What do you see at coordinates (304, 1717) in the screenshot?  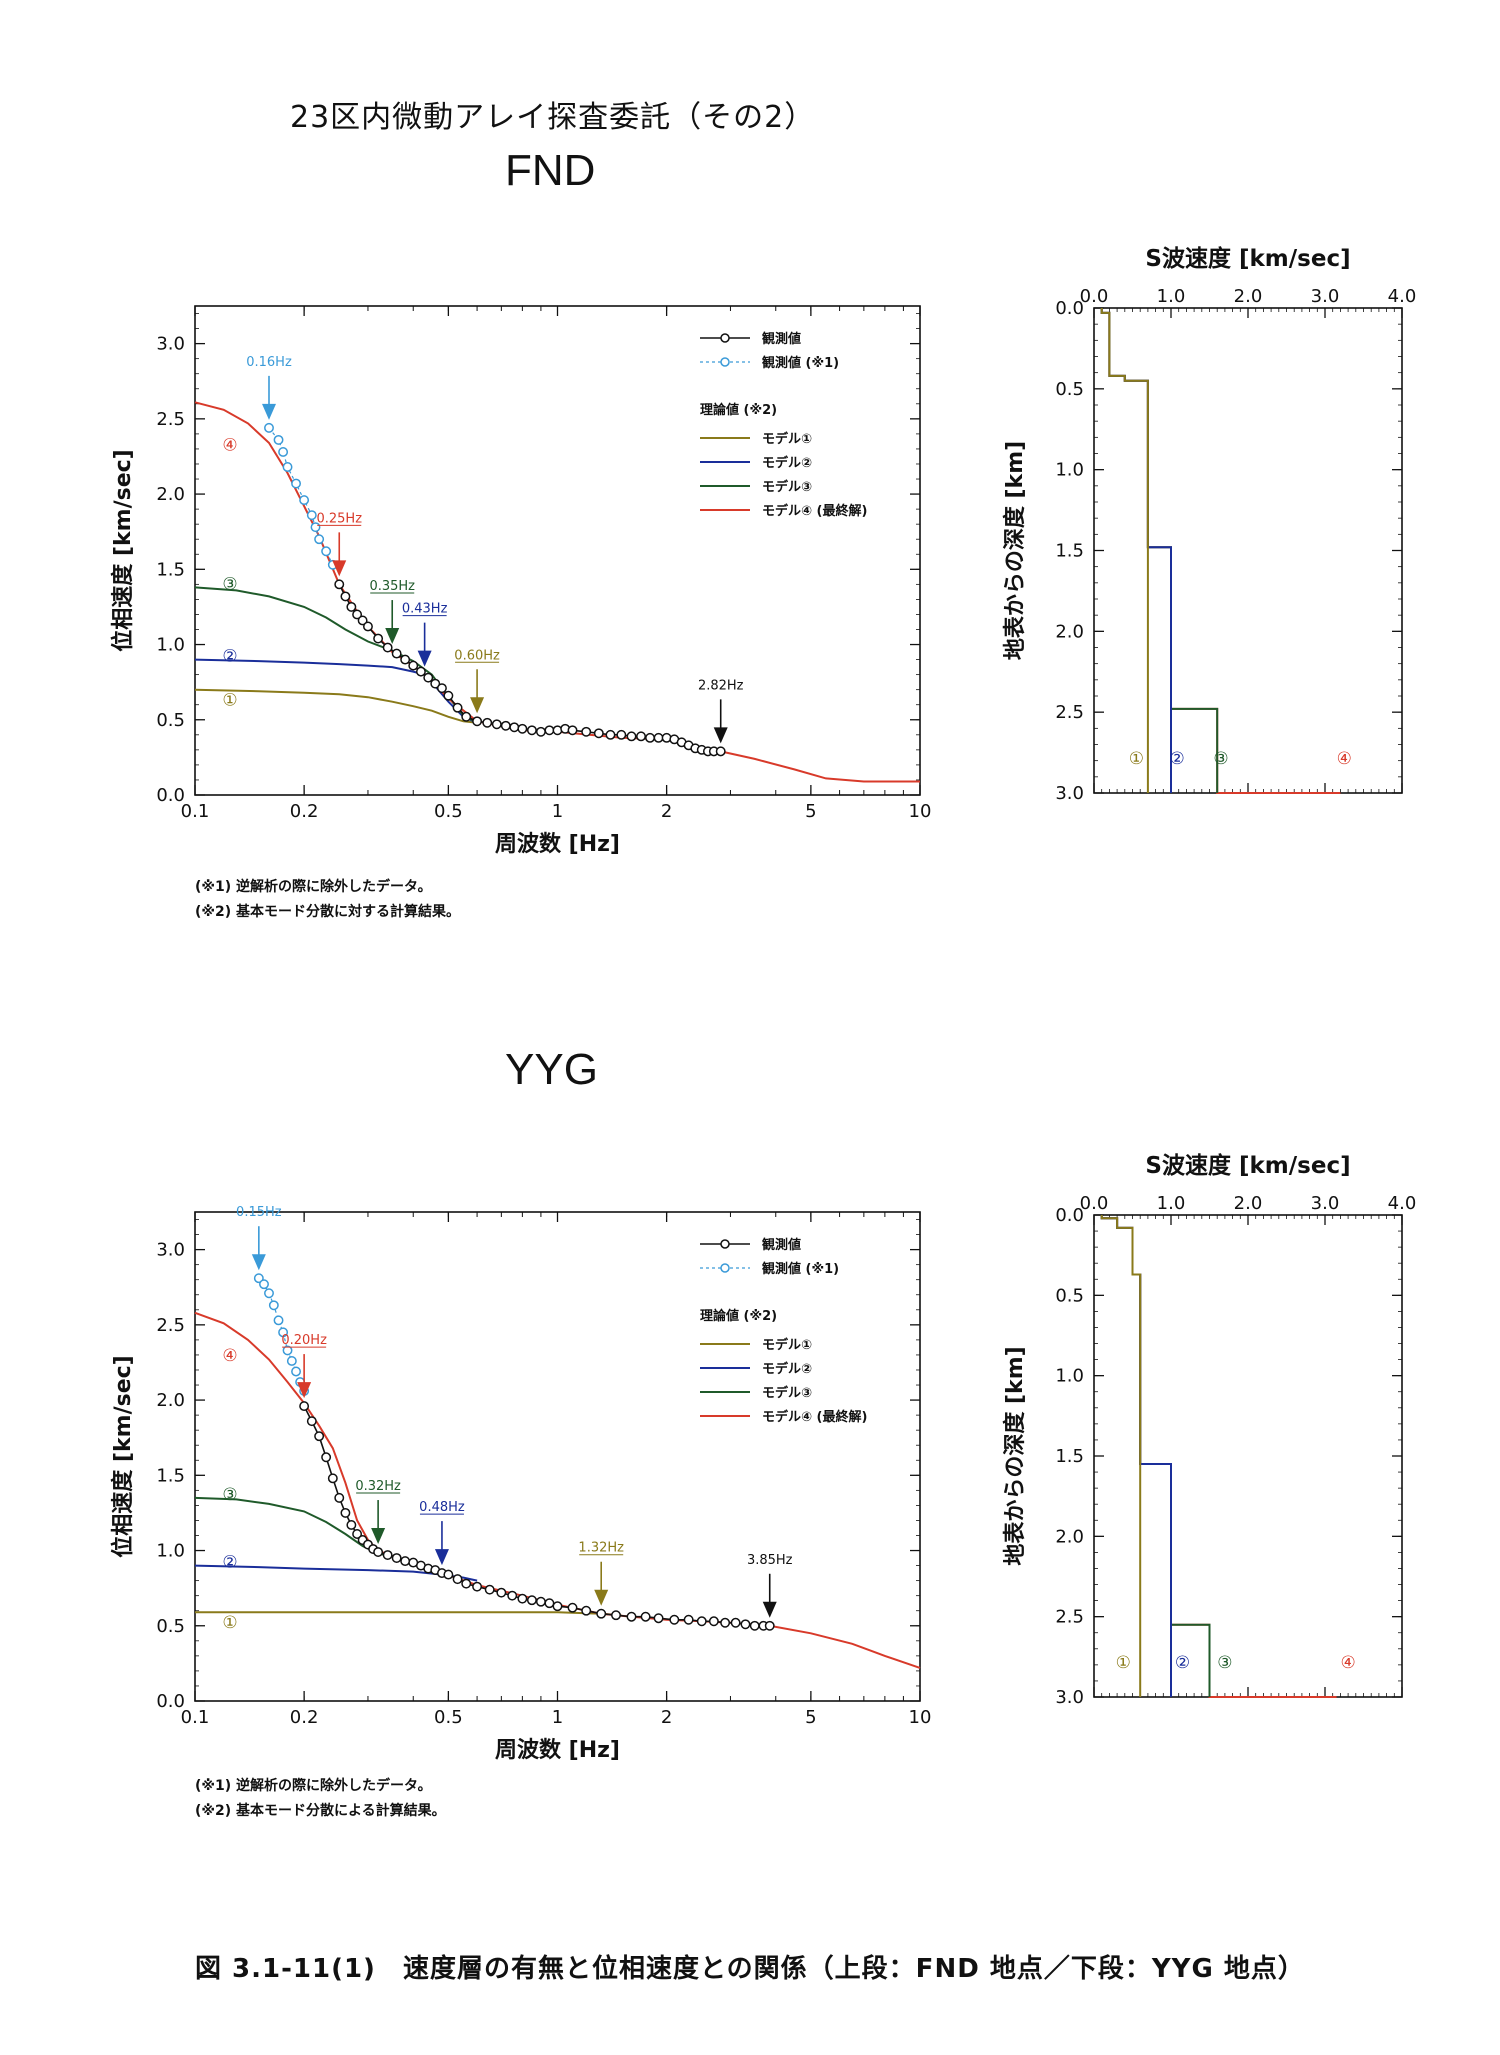 I see `x-tick-label: 0.2` at bounding box center [304, 1717].